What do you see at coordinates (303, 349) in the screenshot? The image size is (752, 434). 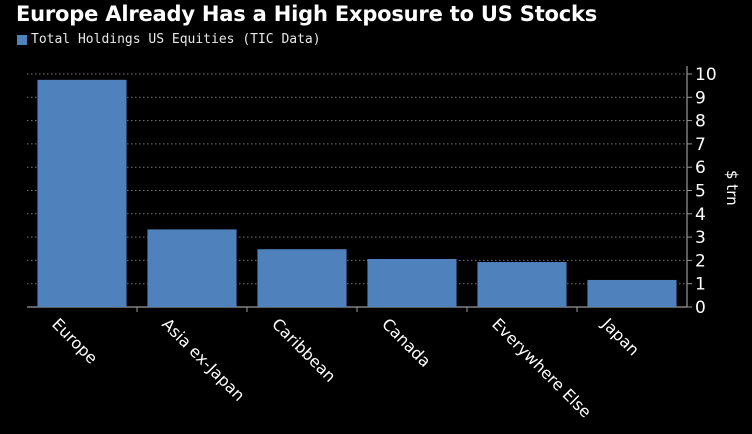 I see `x-tick-label: Caribbean` at bounding box center [303, 349].